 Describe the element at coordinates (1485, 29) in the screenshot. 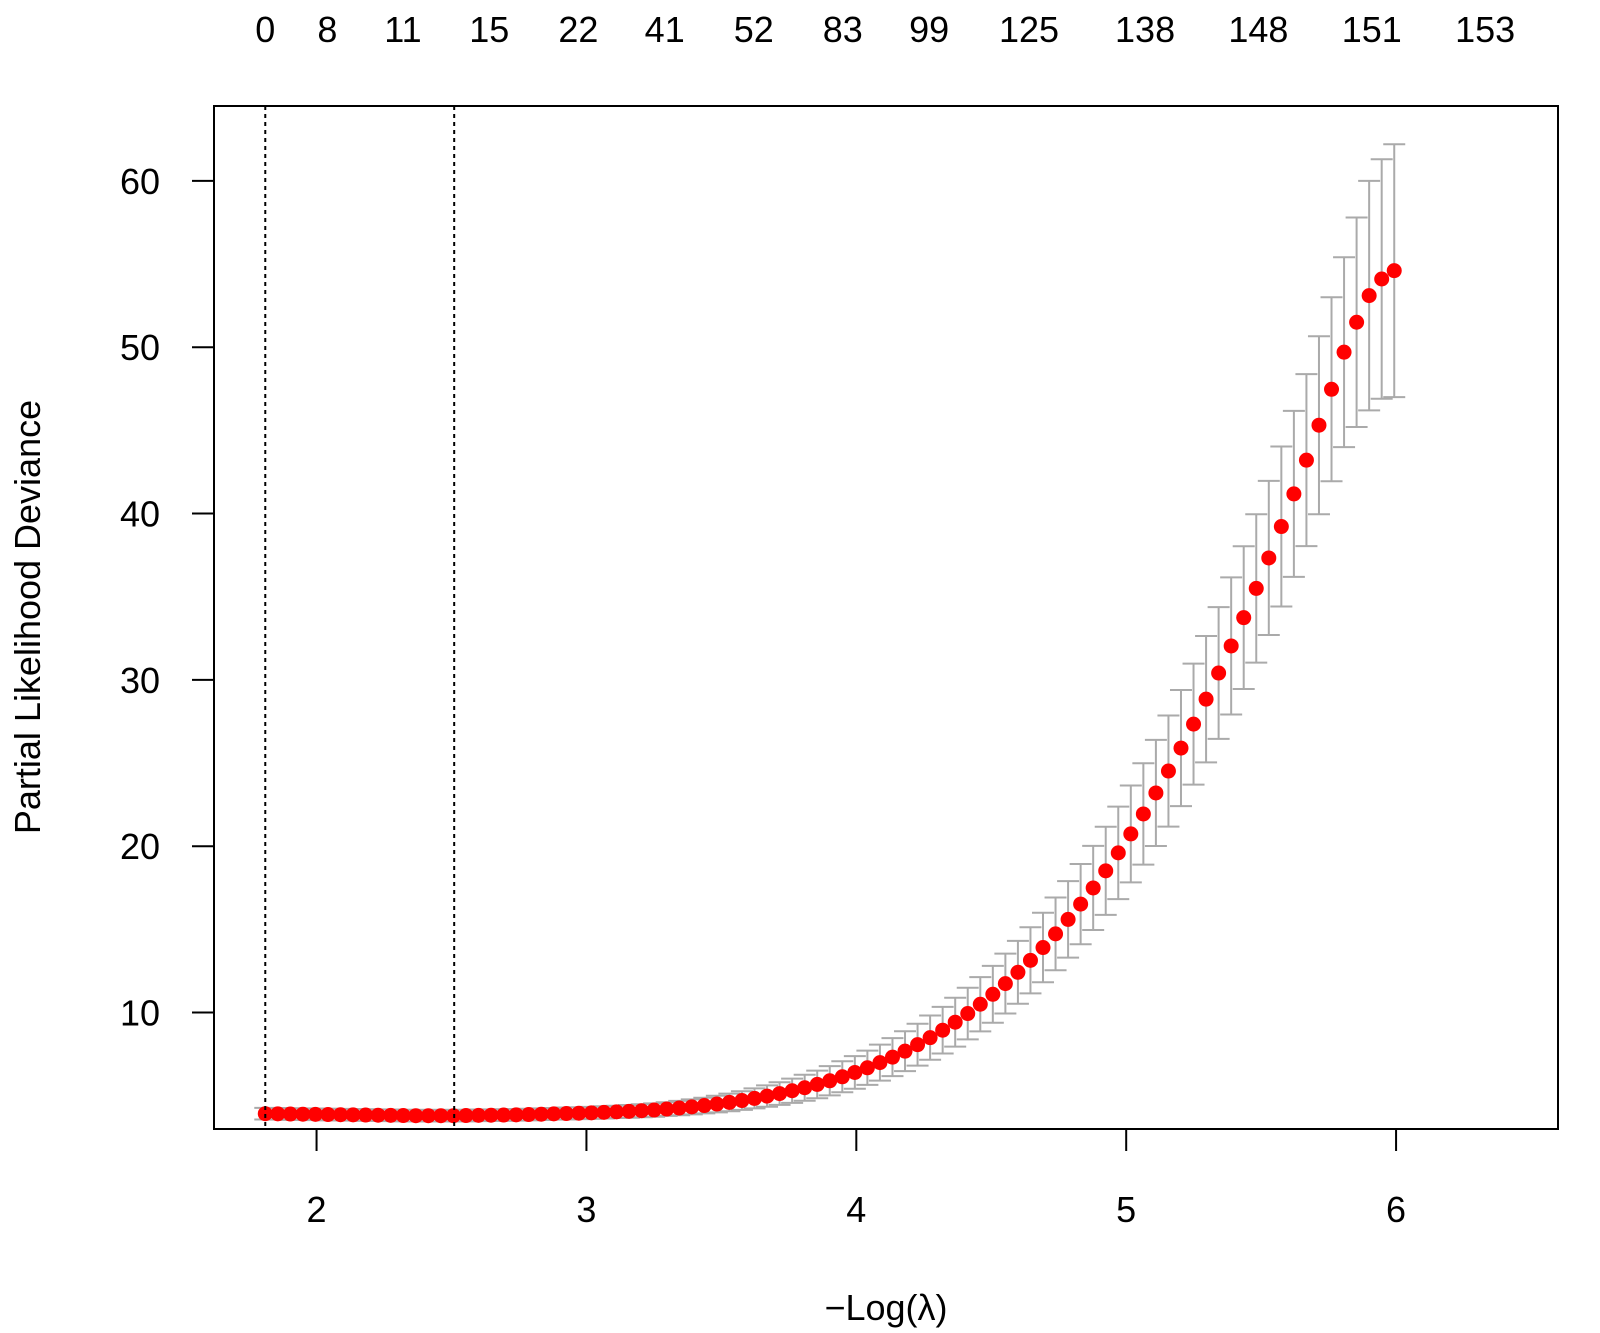

I see `top-axis-label: 153` at that location.